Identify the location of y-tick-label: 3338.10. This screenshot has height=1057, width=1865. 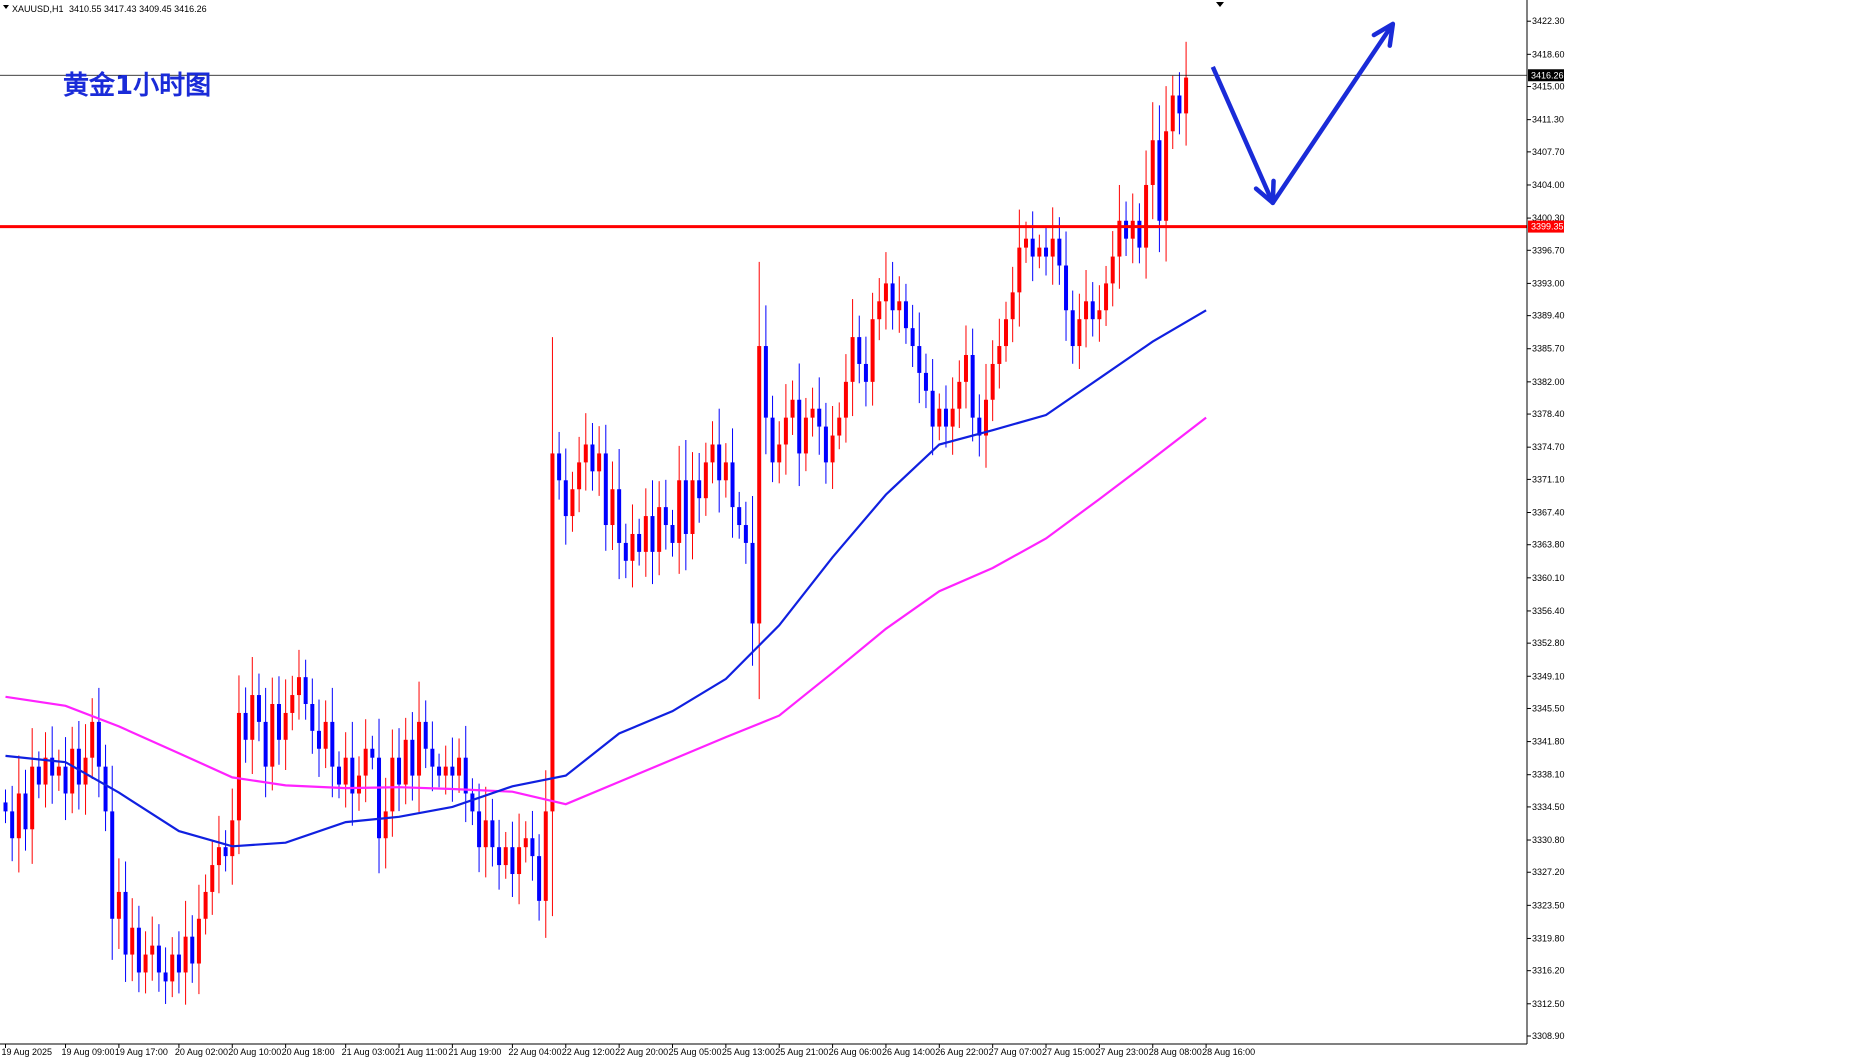
(1548, 775).